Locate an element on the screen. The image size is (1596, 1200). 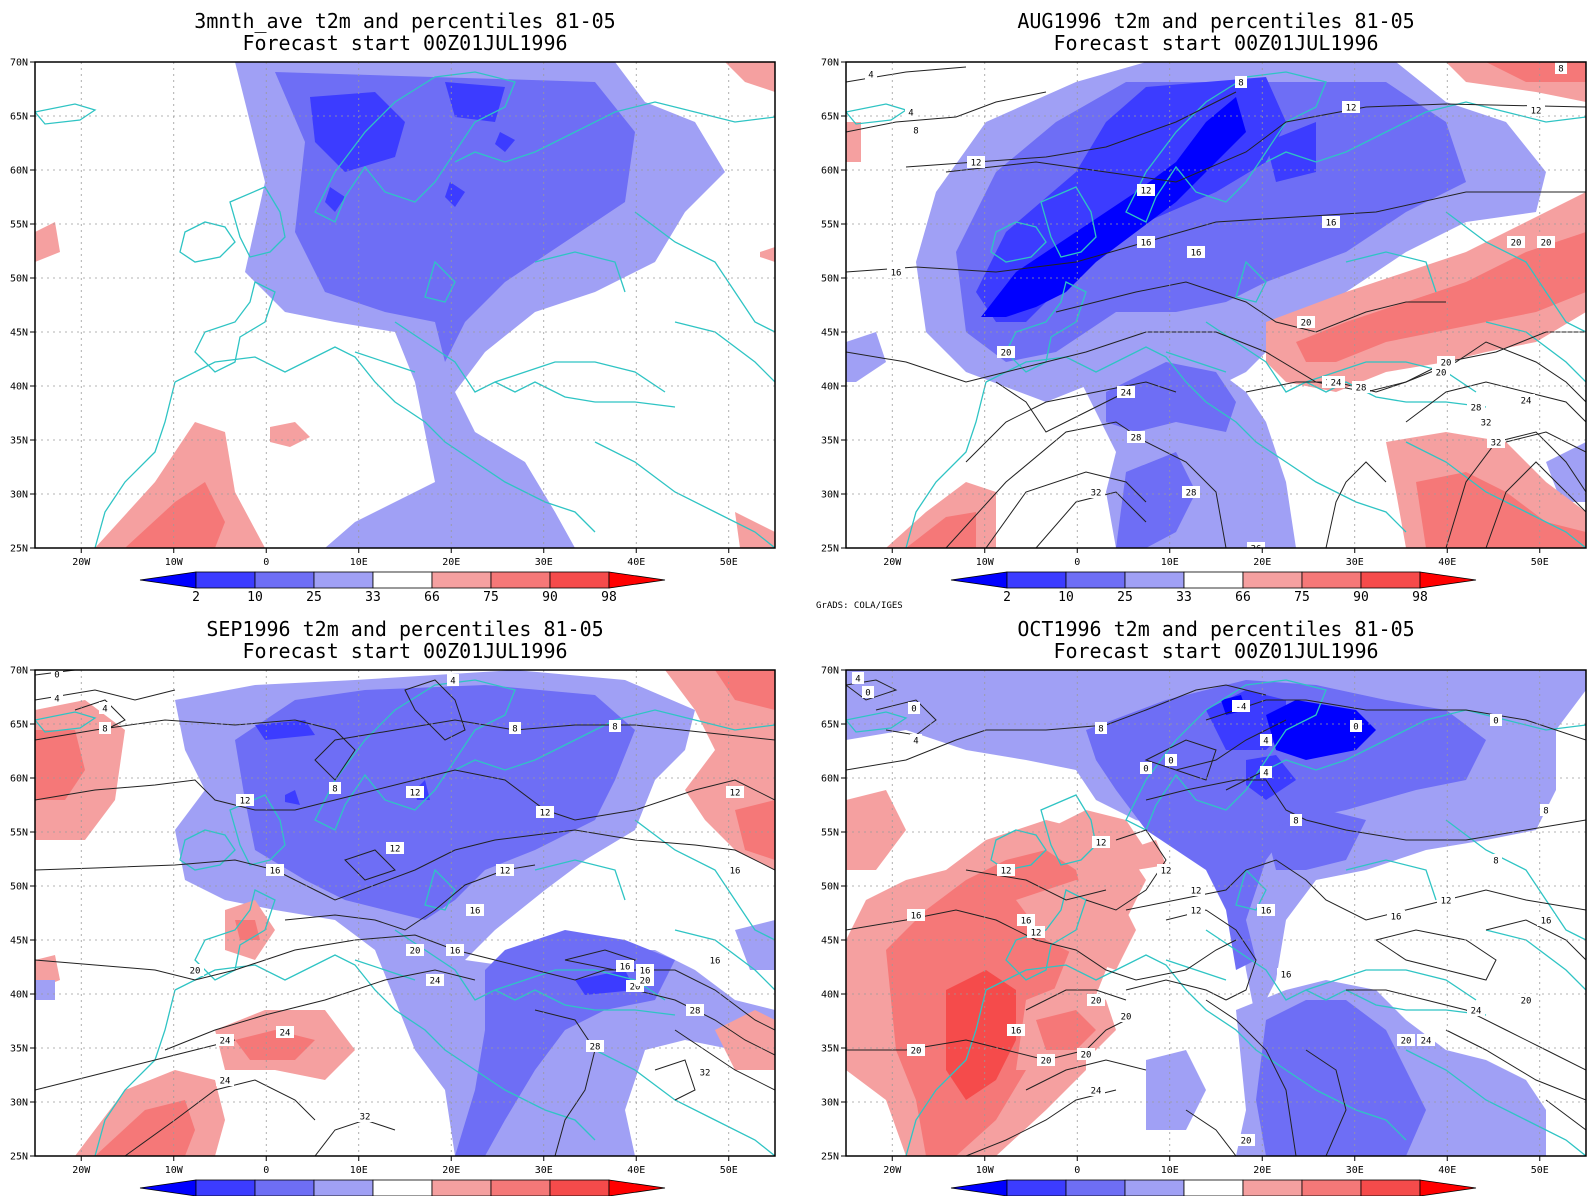
legend-tick-label: 25 is located at coordinates (314, 597).